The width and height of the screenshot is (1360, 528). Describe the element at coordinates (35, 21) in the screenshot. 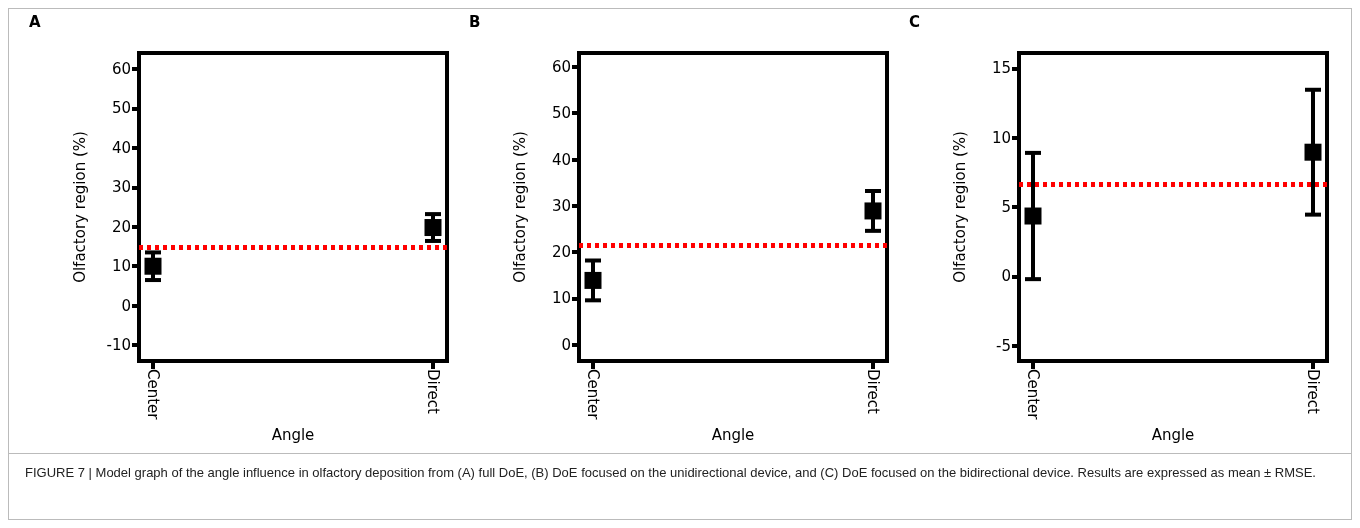

I see `chart-title: A` at that location.